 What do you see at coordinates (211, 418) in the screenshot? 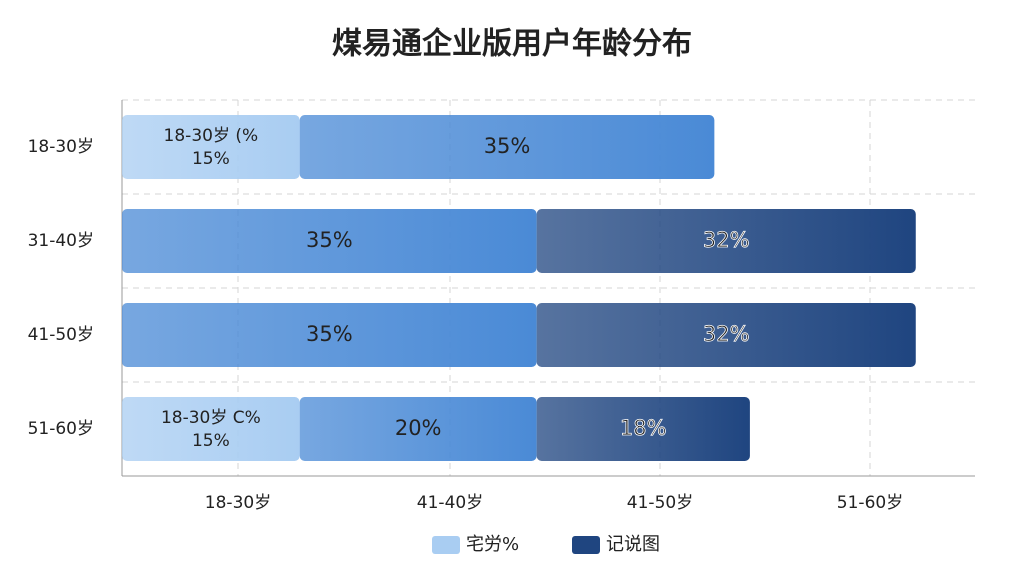
I see `segment-tag: 18-30岁 C%` at bounding box center [211, 418].